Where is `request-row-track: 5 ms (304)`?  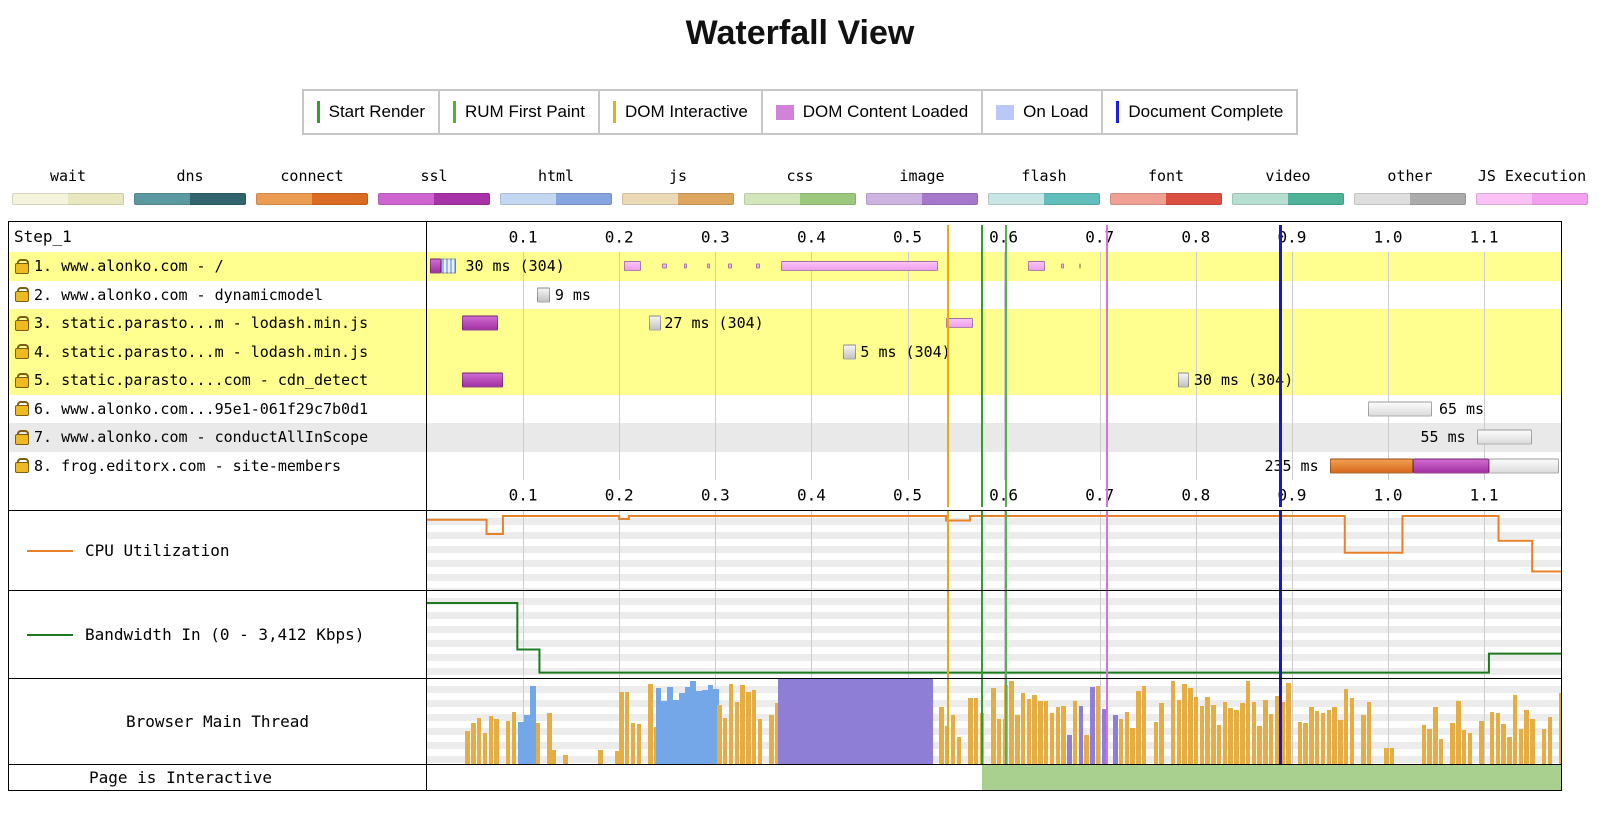
request-row-track: 5 ms (304) is located at coordinates (994, 351).